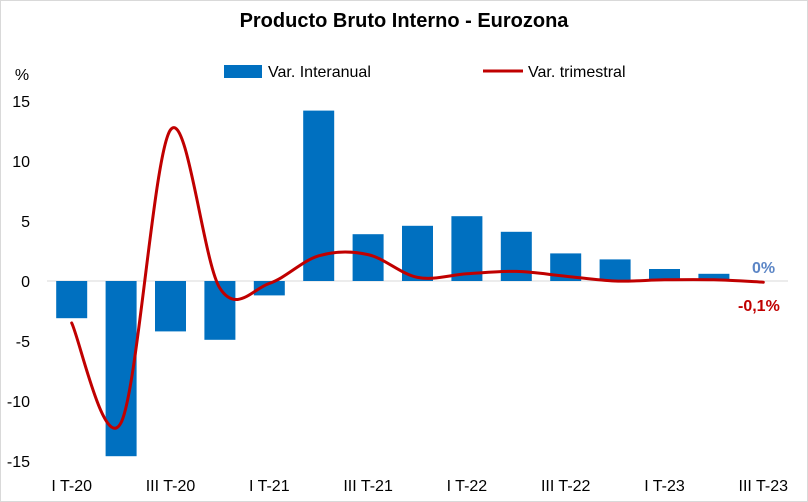 This screenshot has height=502, width=808. Describe the element at coordinates (764, 486) in the screenshot. I see `x-tick-label: III T-23` at that location.